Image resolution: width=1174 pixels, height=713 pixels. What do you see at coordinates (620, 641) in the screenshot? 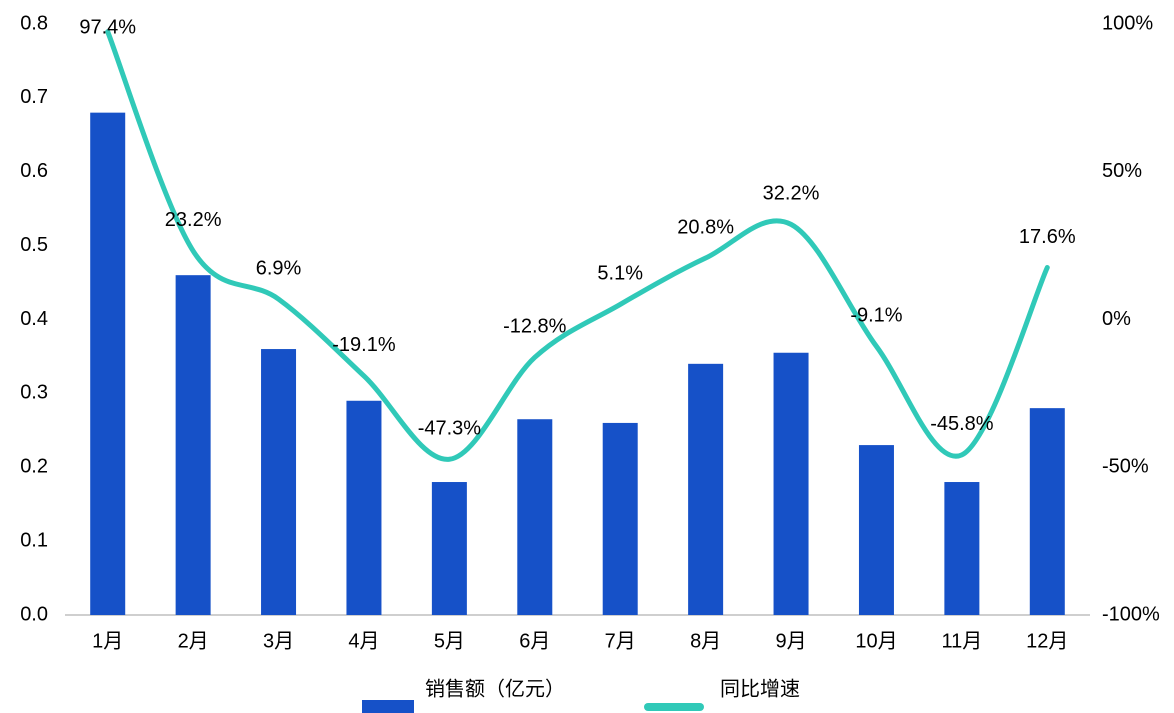
I see `x-tick-label: 7月` at bounding box center [620, 641].